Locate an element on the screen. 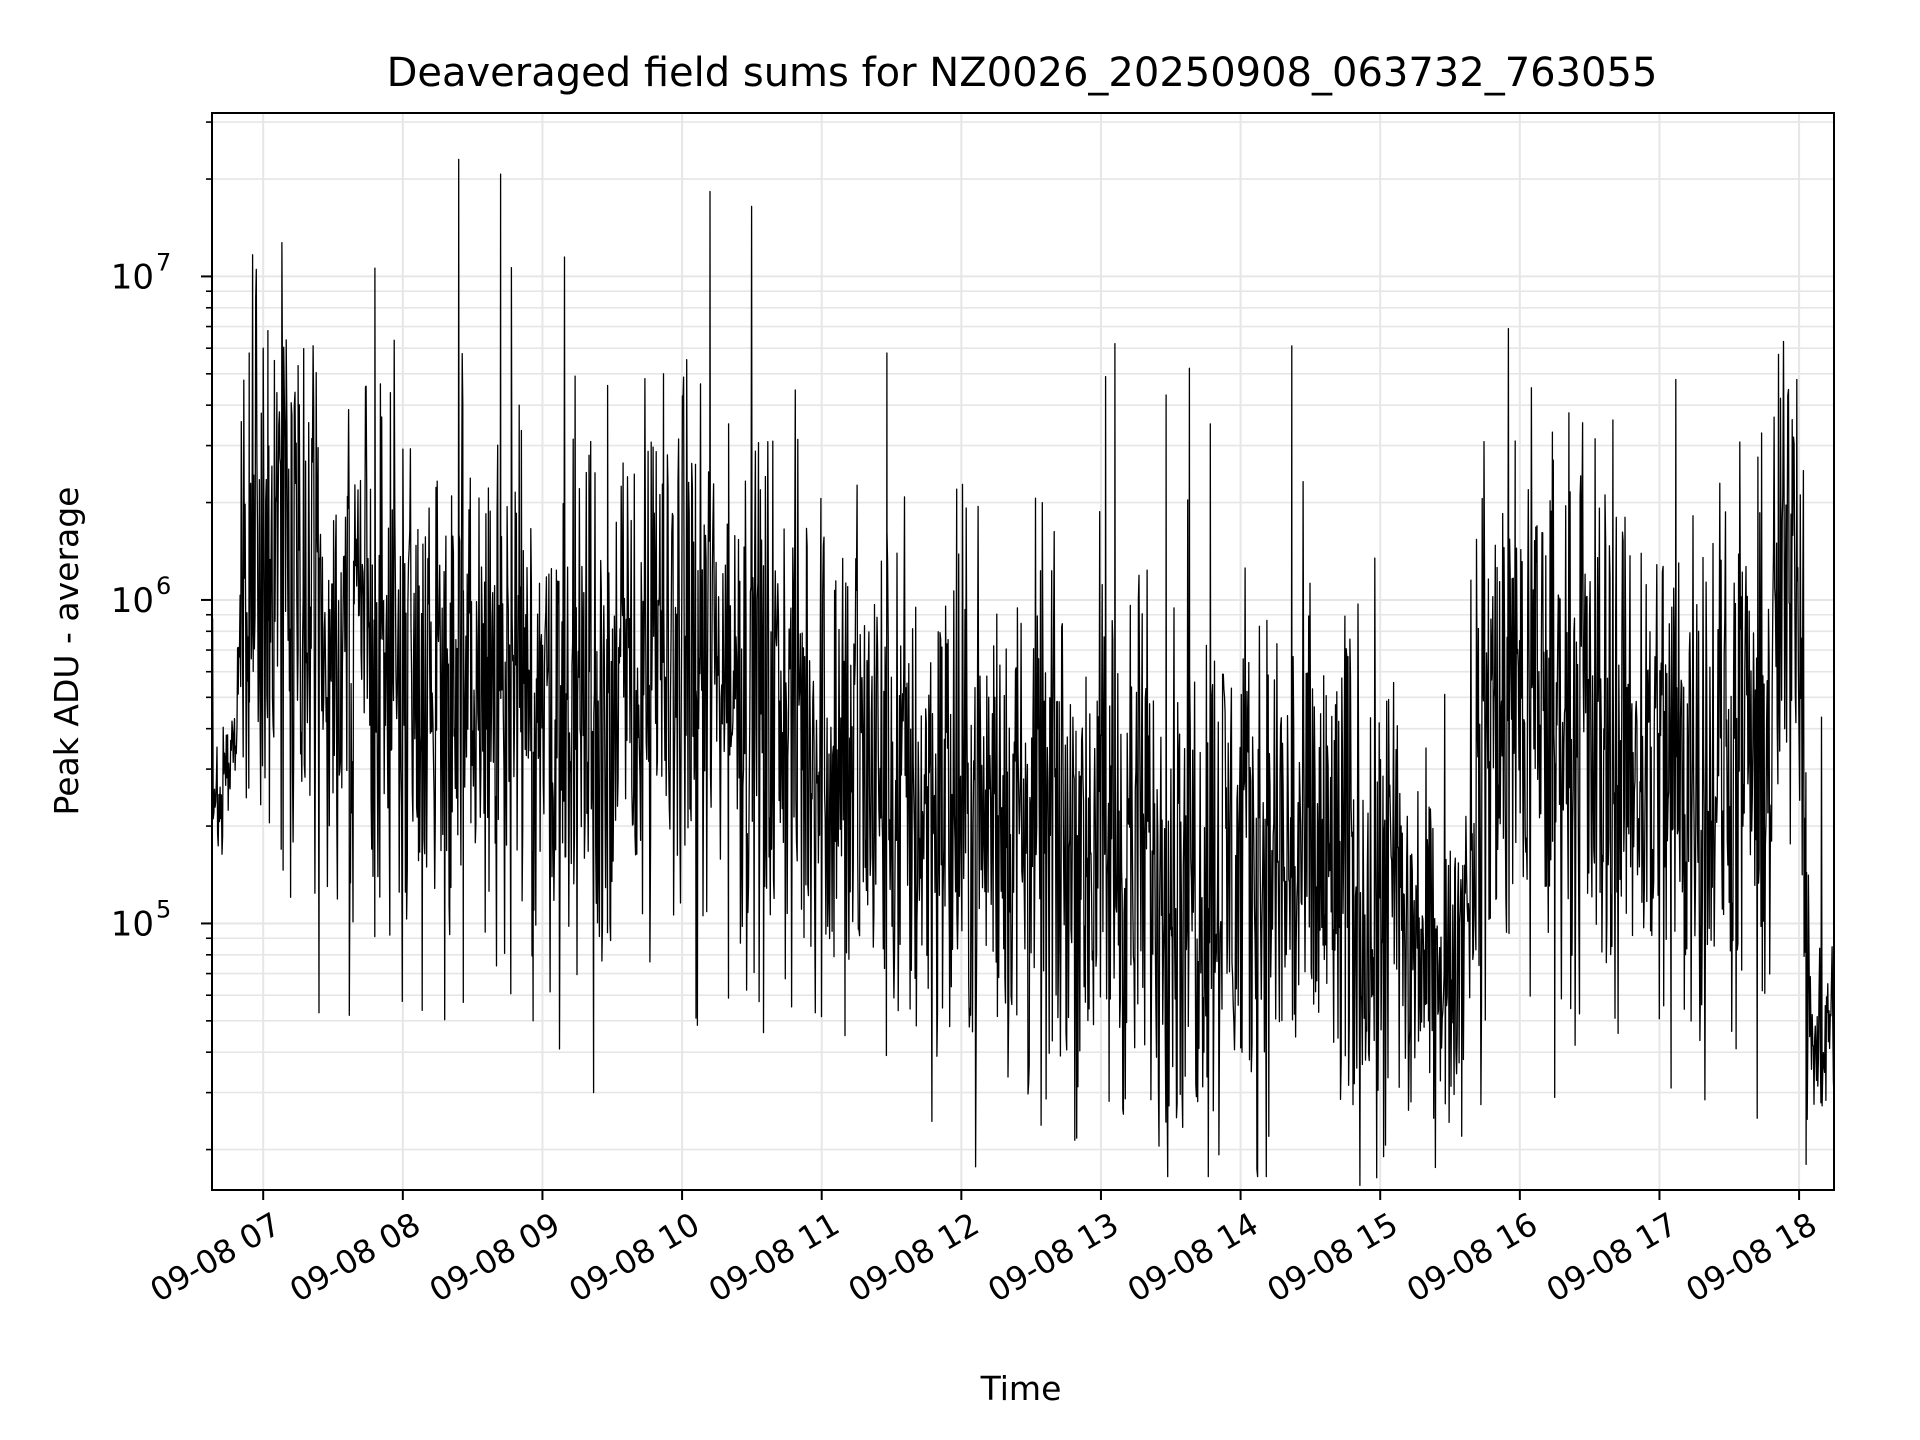 The width and height of the screenshot is (1920, 1440). x-axis-label: Time is located at coordinates (1021, 1388).